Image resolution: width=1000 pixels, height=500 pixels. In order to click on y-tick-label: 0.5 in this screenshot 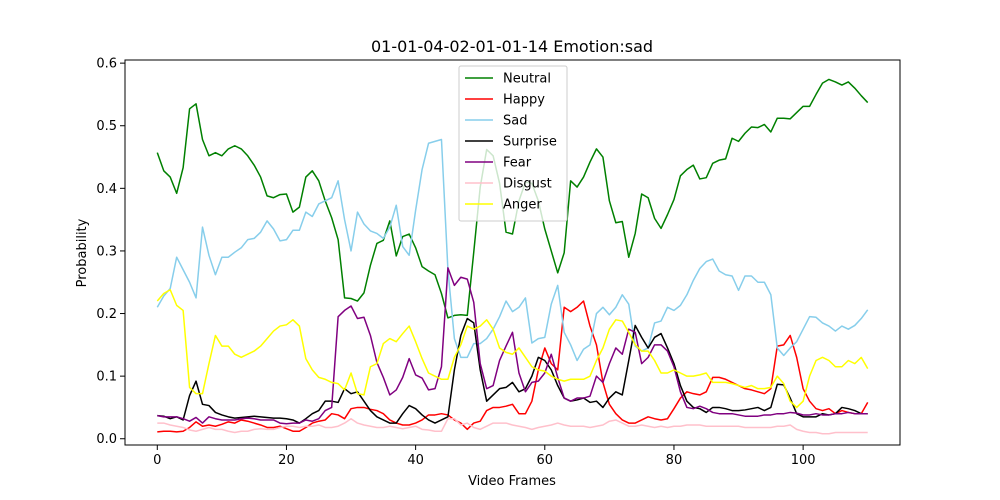, I will do `click(106, 126)`.